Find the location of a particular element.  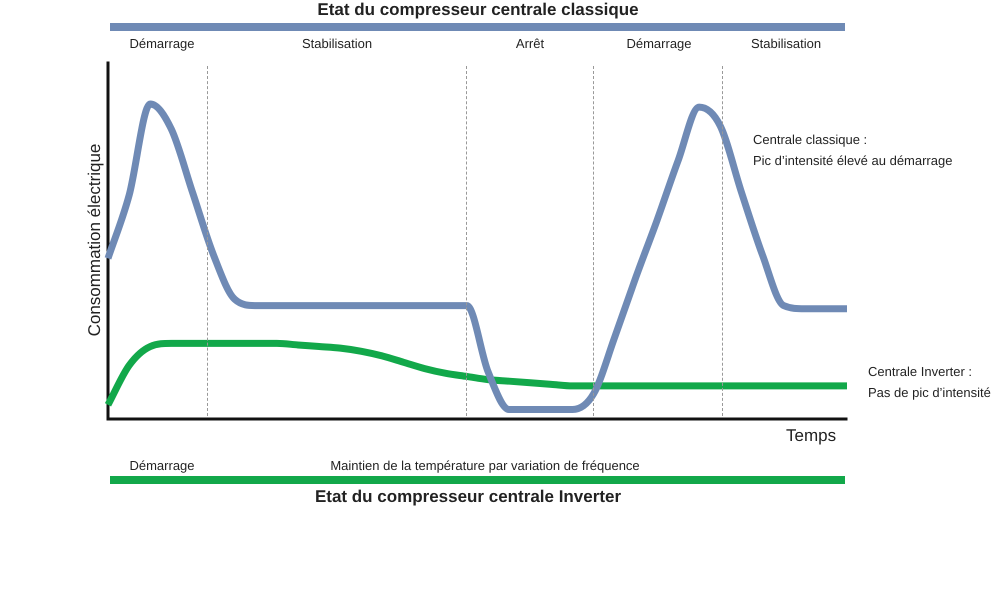

annotation: Pic d’intensité élevé au démarrage is located at coordinates (852, 161).